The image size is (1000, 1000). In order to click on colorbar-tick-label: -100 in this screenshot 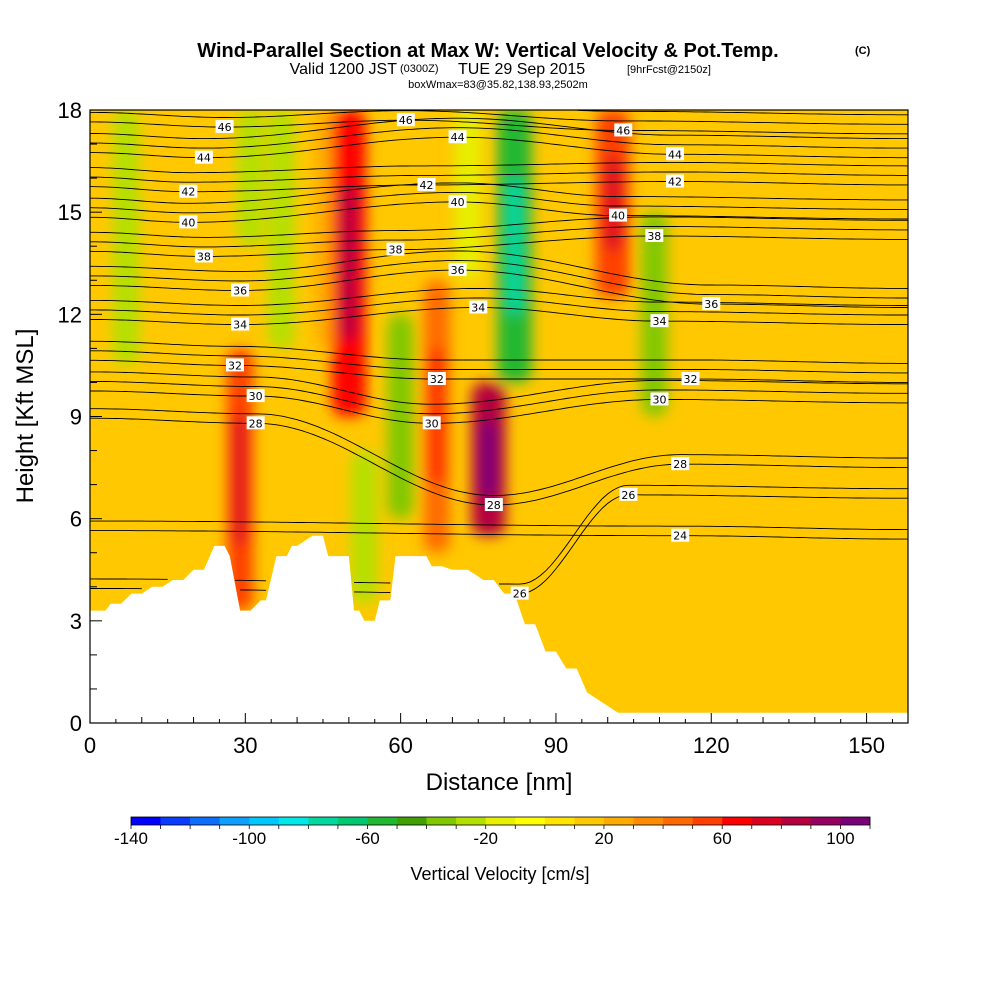, I will do `click(249, 838)`.